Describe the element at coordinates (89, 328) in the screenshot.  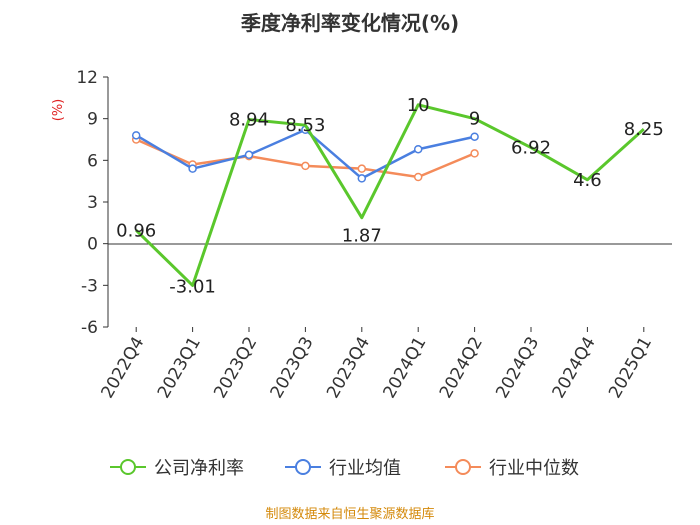
I see `y-tick-label: -6` at that location.